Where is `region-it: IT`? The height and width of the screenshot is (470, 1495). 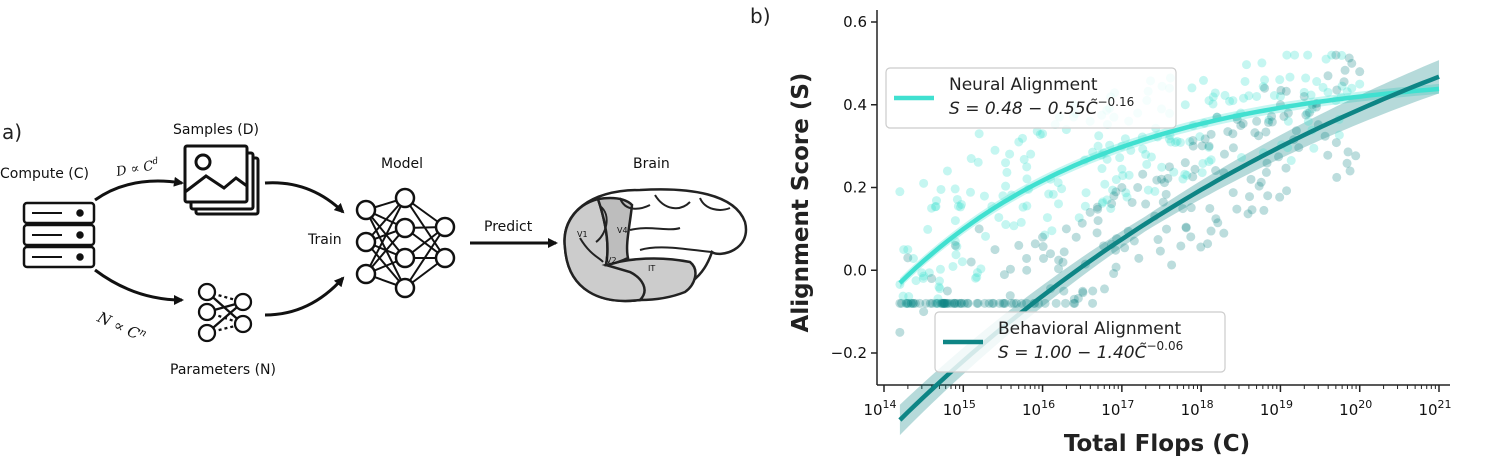 region-it: IT is located at coordinates (651, 268).